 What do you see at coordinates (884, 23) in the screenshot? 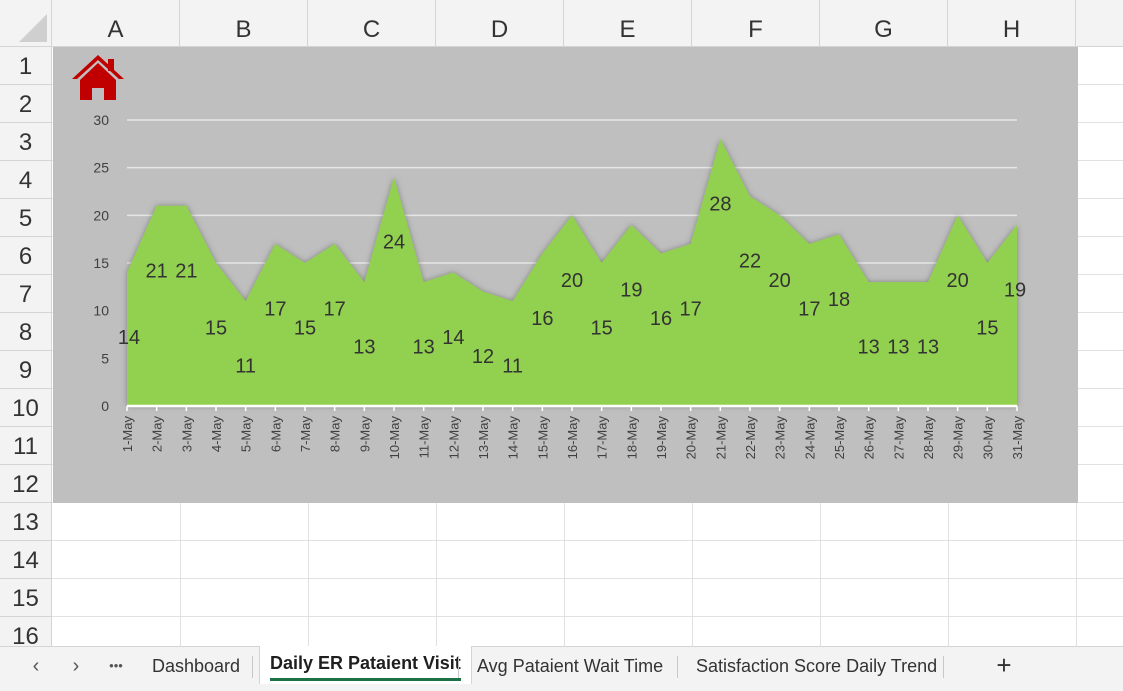
I see `column-header-g: G` at bounding box center [884, 23].